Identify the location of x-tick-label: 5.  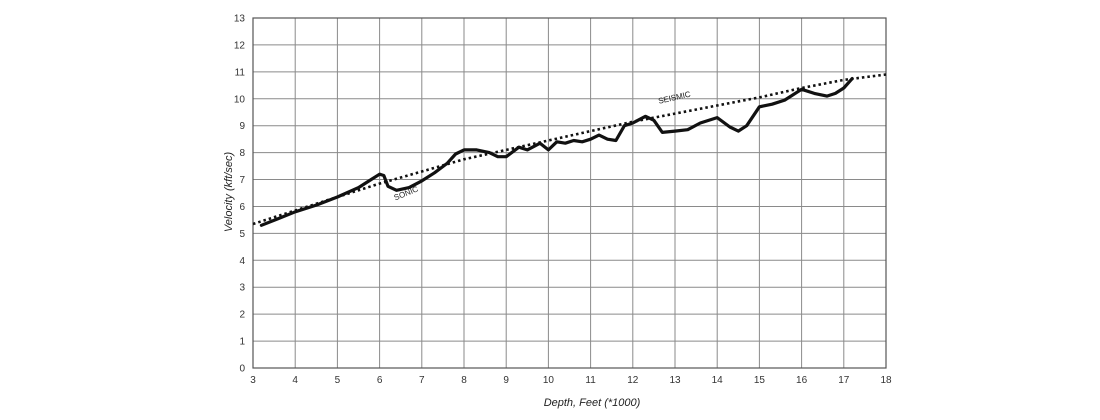
(338, 380).